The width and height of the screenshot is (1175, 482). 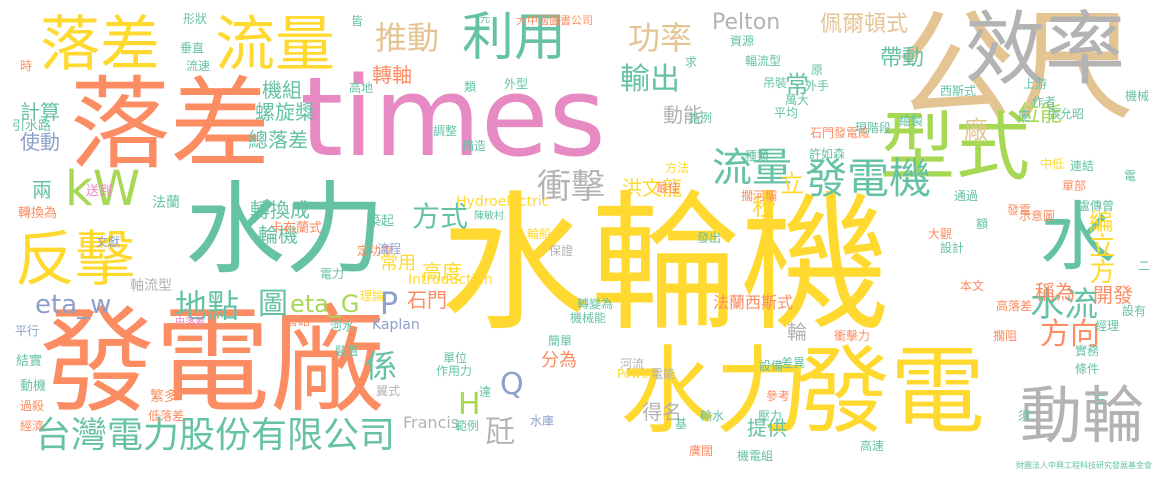 I want to click on cloud-word: 連結, so click(x=1082, y=166).